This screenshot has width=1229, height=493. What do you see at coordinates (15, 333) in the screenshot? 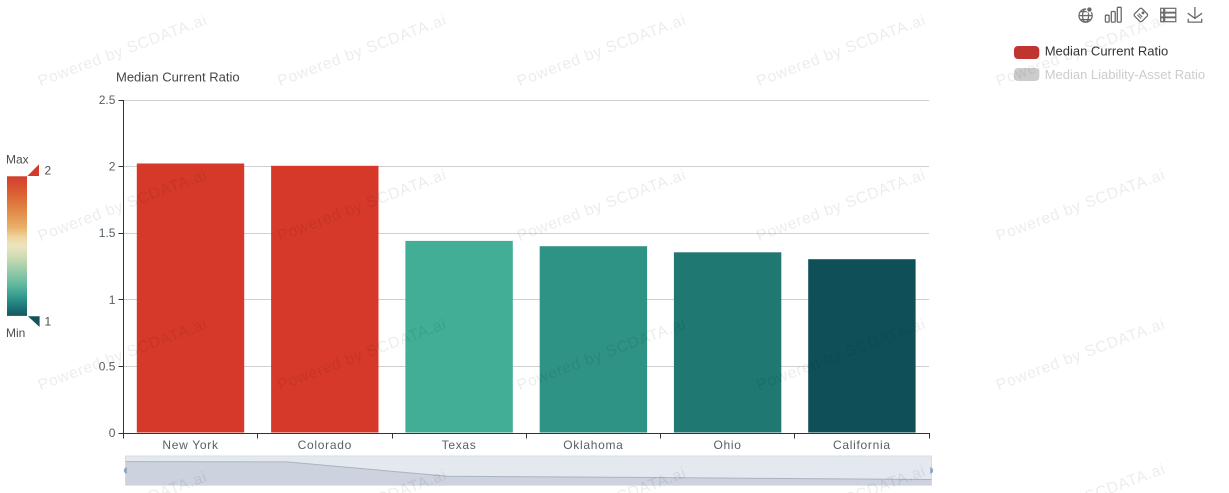
I see `svg-text: Min` at bounding box center [15, 333].